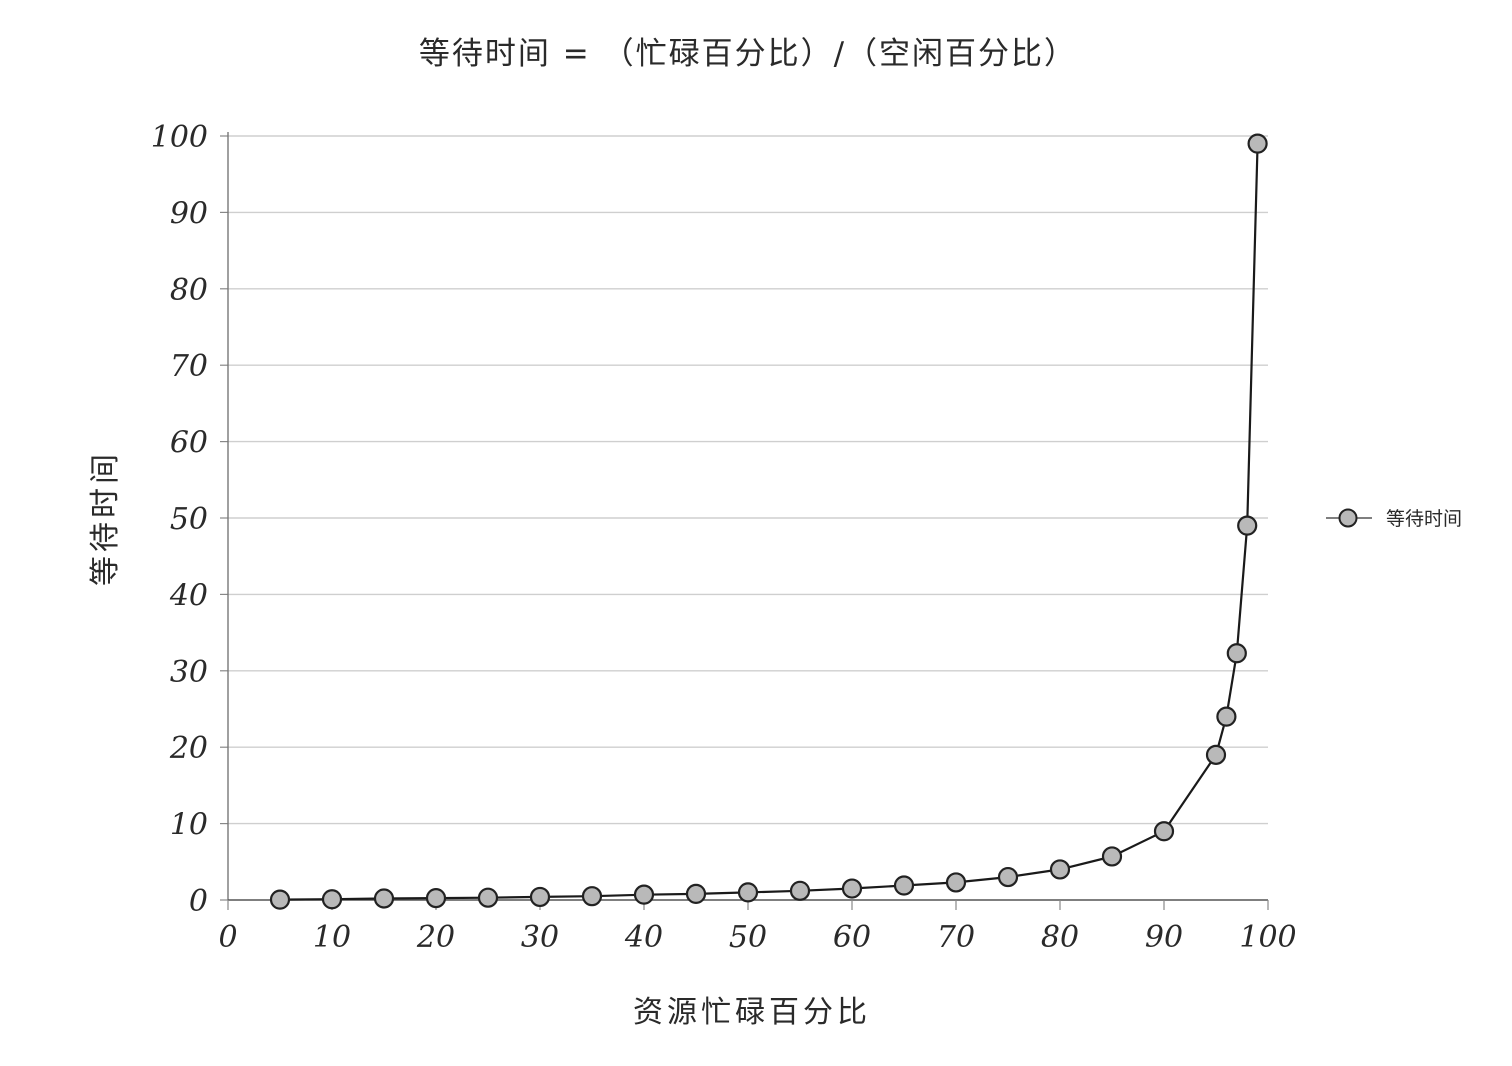 This screenshot has height=1066, width=1512. What do you see at coordinates (1348, 518) in the screenshot?
I see `legend-marker` at bounding box center [1348, 518].